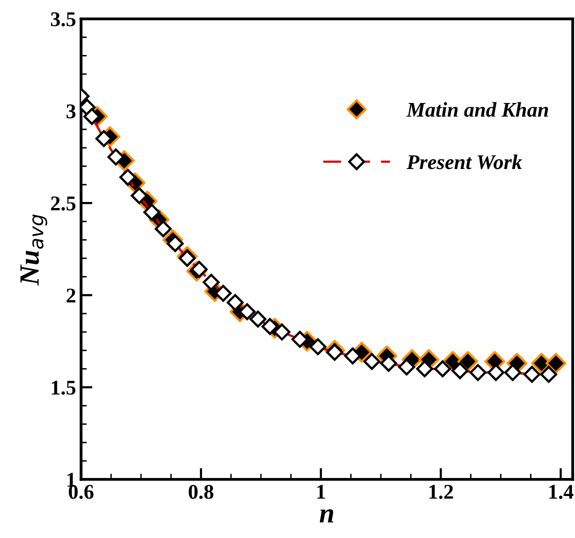 The height and width of the screenshot is (538, 575). Describe the element at coordinates (477, 109) in the screenshot. I see `legend-label: Matin and Khan` at that location.